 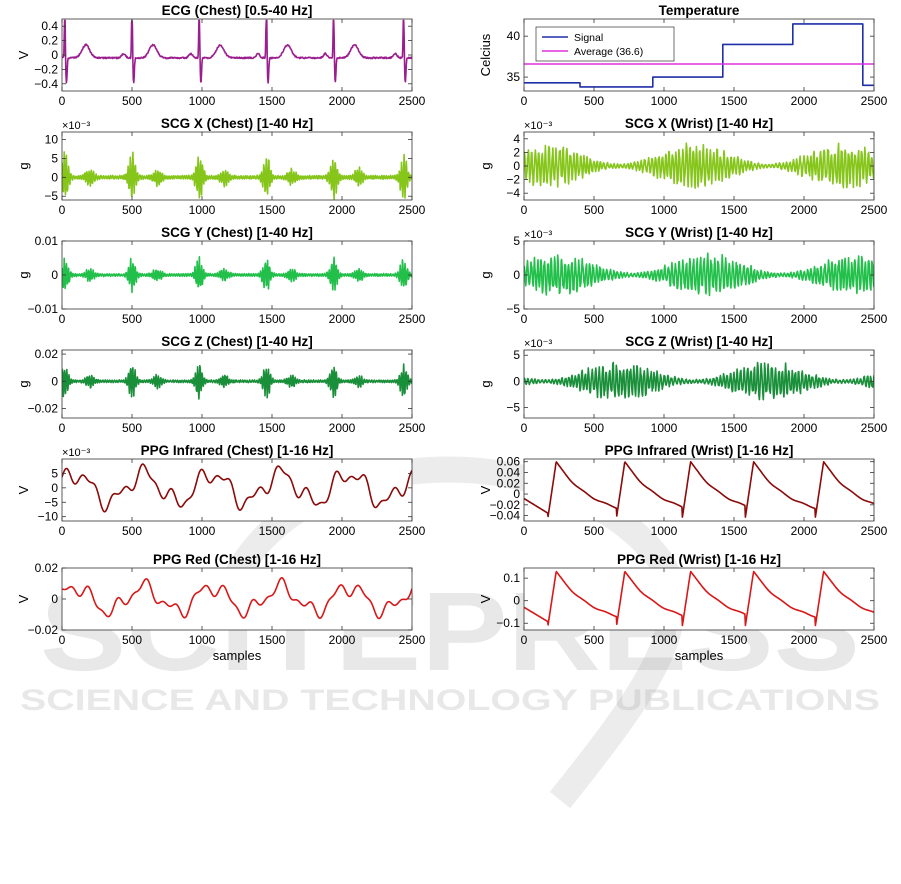 I want to click on x-axis-label: samples, so click(x=237, y=655).